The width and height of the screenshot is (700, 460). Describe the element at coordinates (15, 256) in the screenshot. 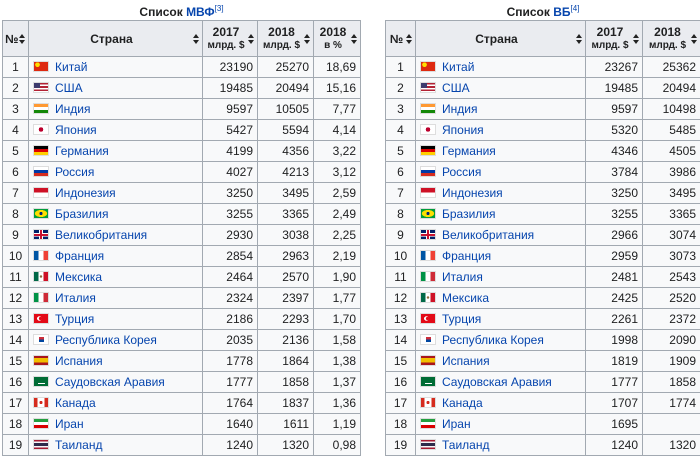

I see `rank-cell: 10` at that location.